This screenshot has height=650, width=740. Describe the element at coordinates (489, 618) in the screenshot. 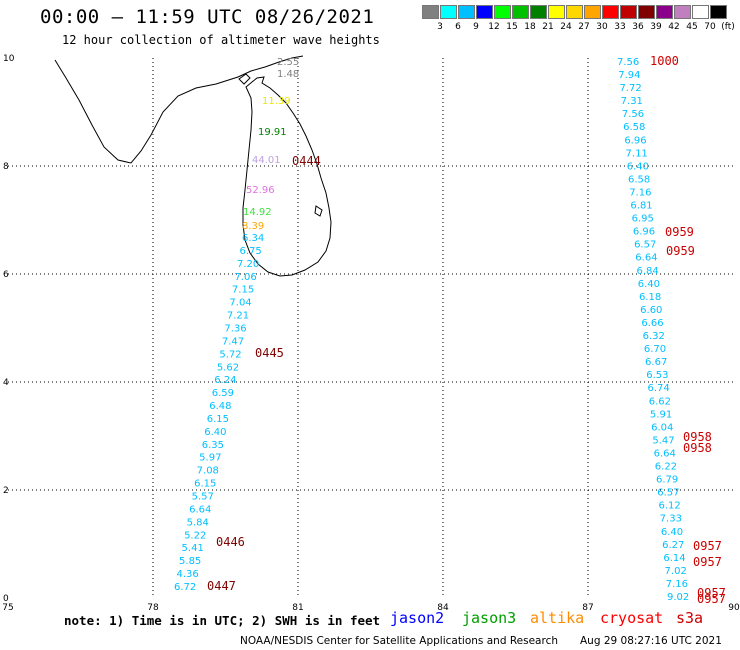

I see `satellite-legend-jason3: jason3` at that location.